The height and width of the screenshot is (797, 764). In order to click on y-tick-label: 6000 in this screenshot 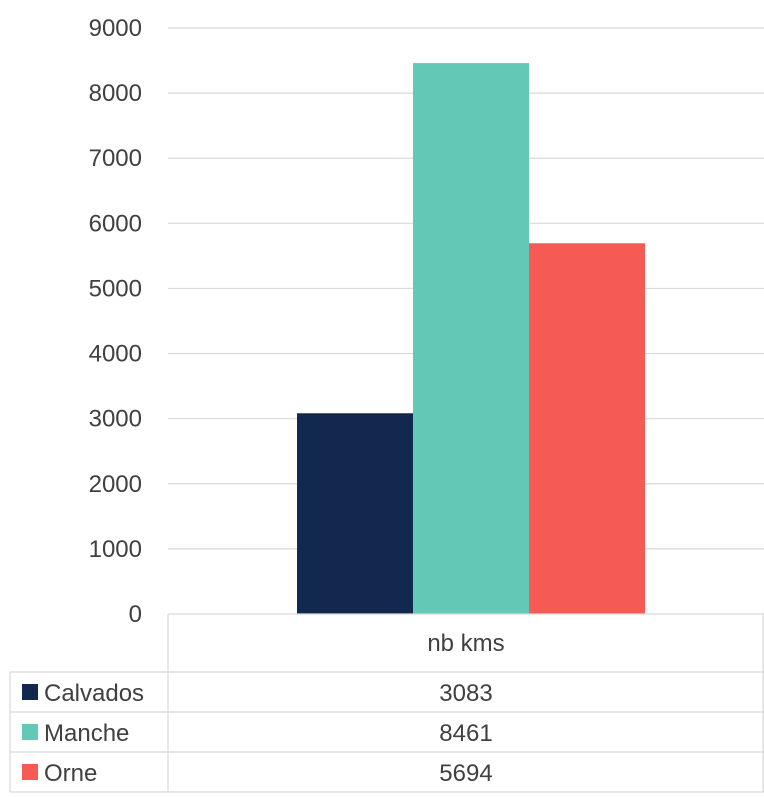, I will do `click(115, 223)`.